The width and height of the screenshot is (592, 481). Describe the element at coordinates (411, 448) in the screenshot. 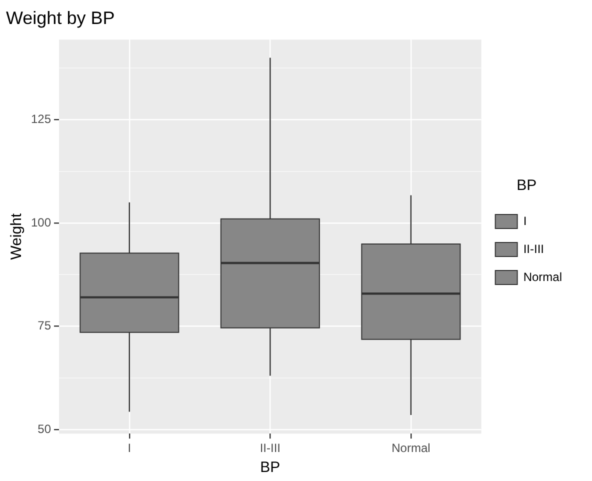

I see `x-tick-label: Normal` at that location.